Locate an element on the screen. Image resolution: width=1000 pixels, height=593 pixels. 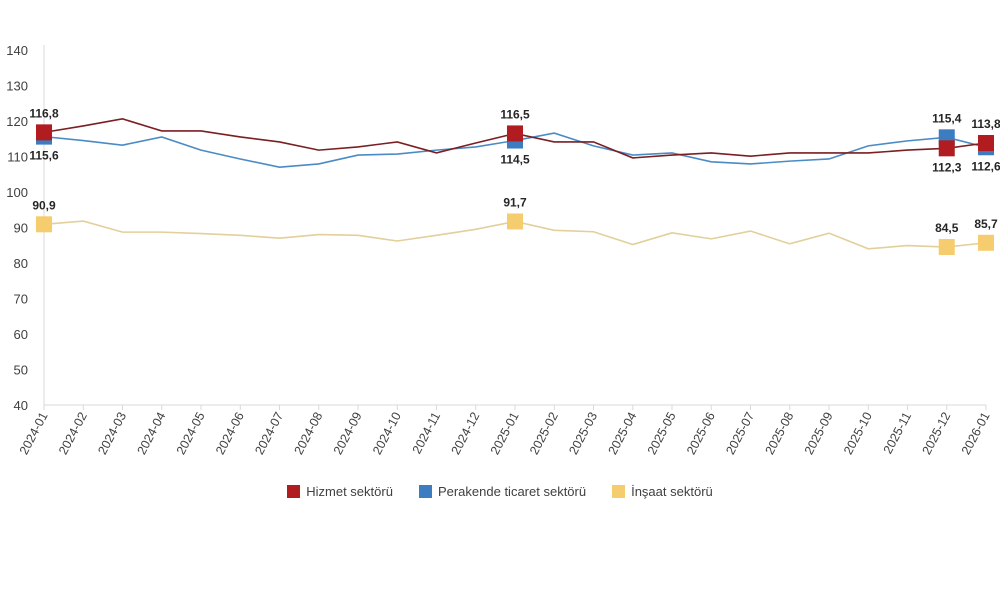
data-label: 116,5 is located at coordinates (515, 114).